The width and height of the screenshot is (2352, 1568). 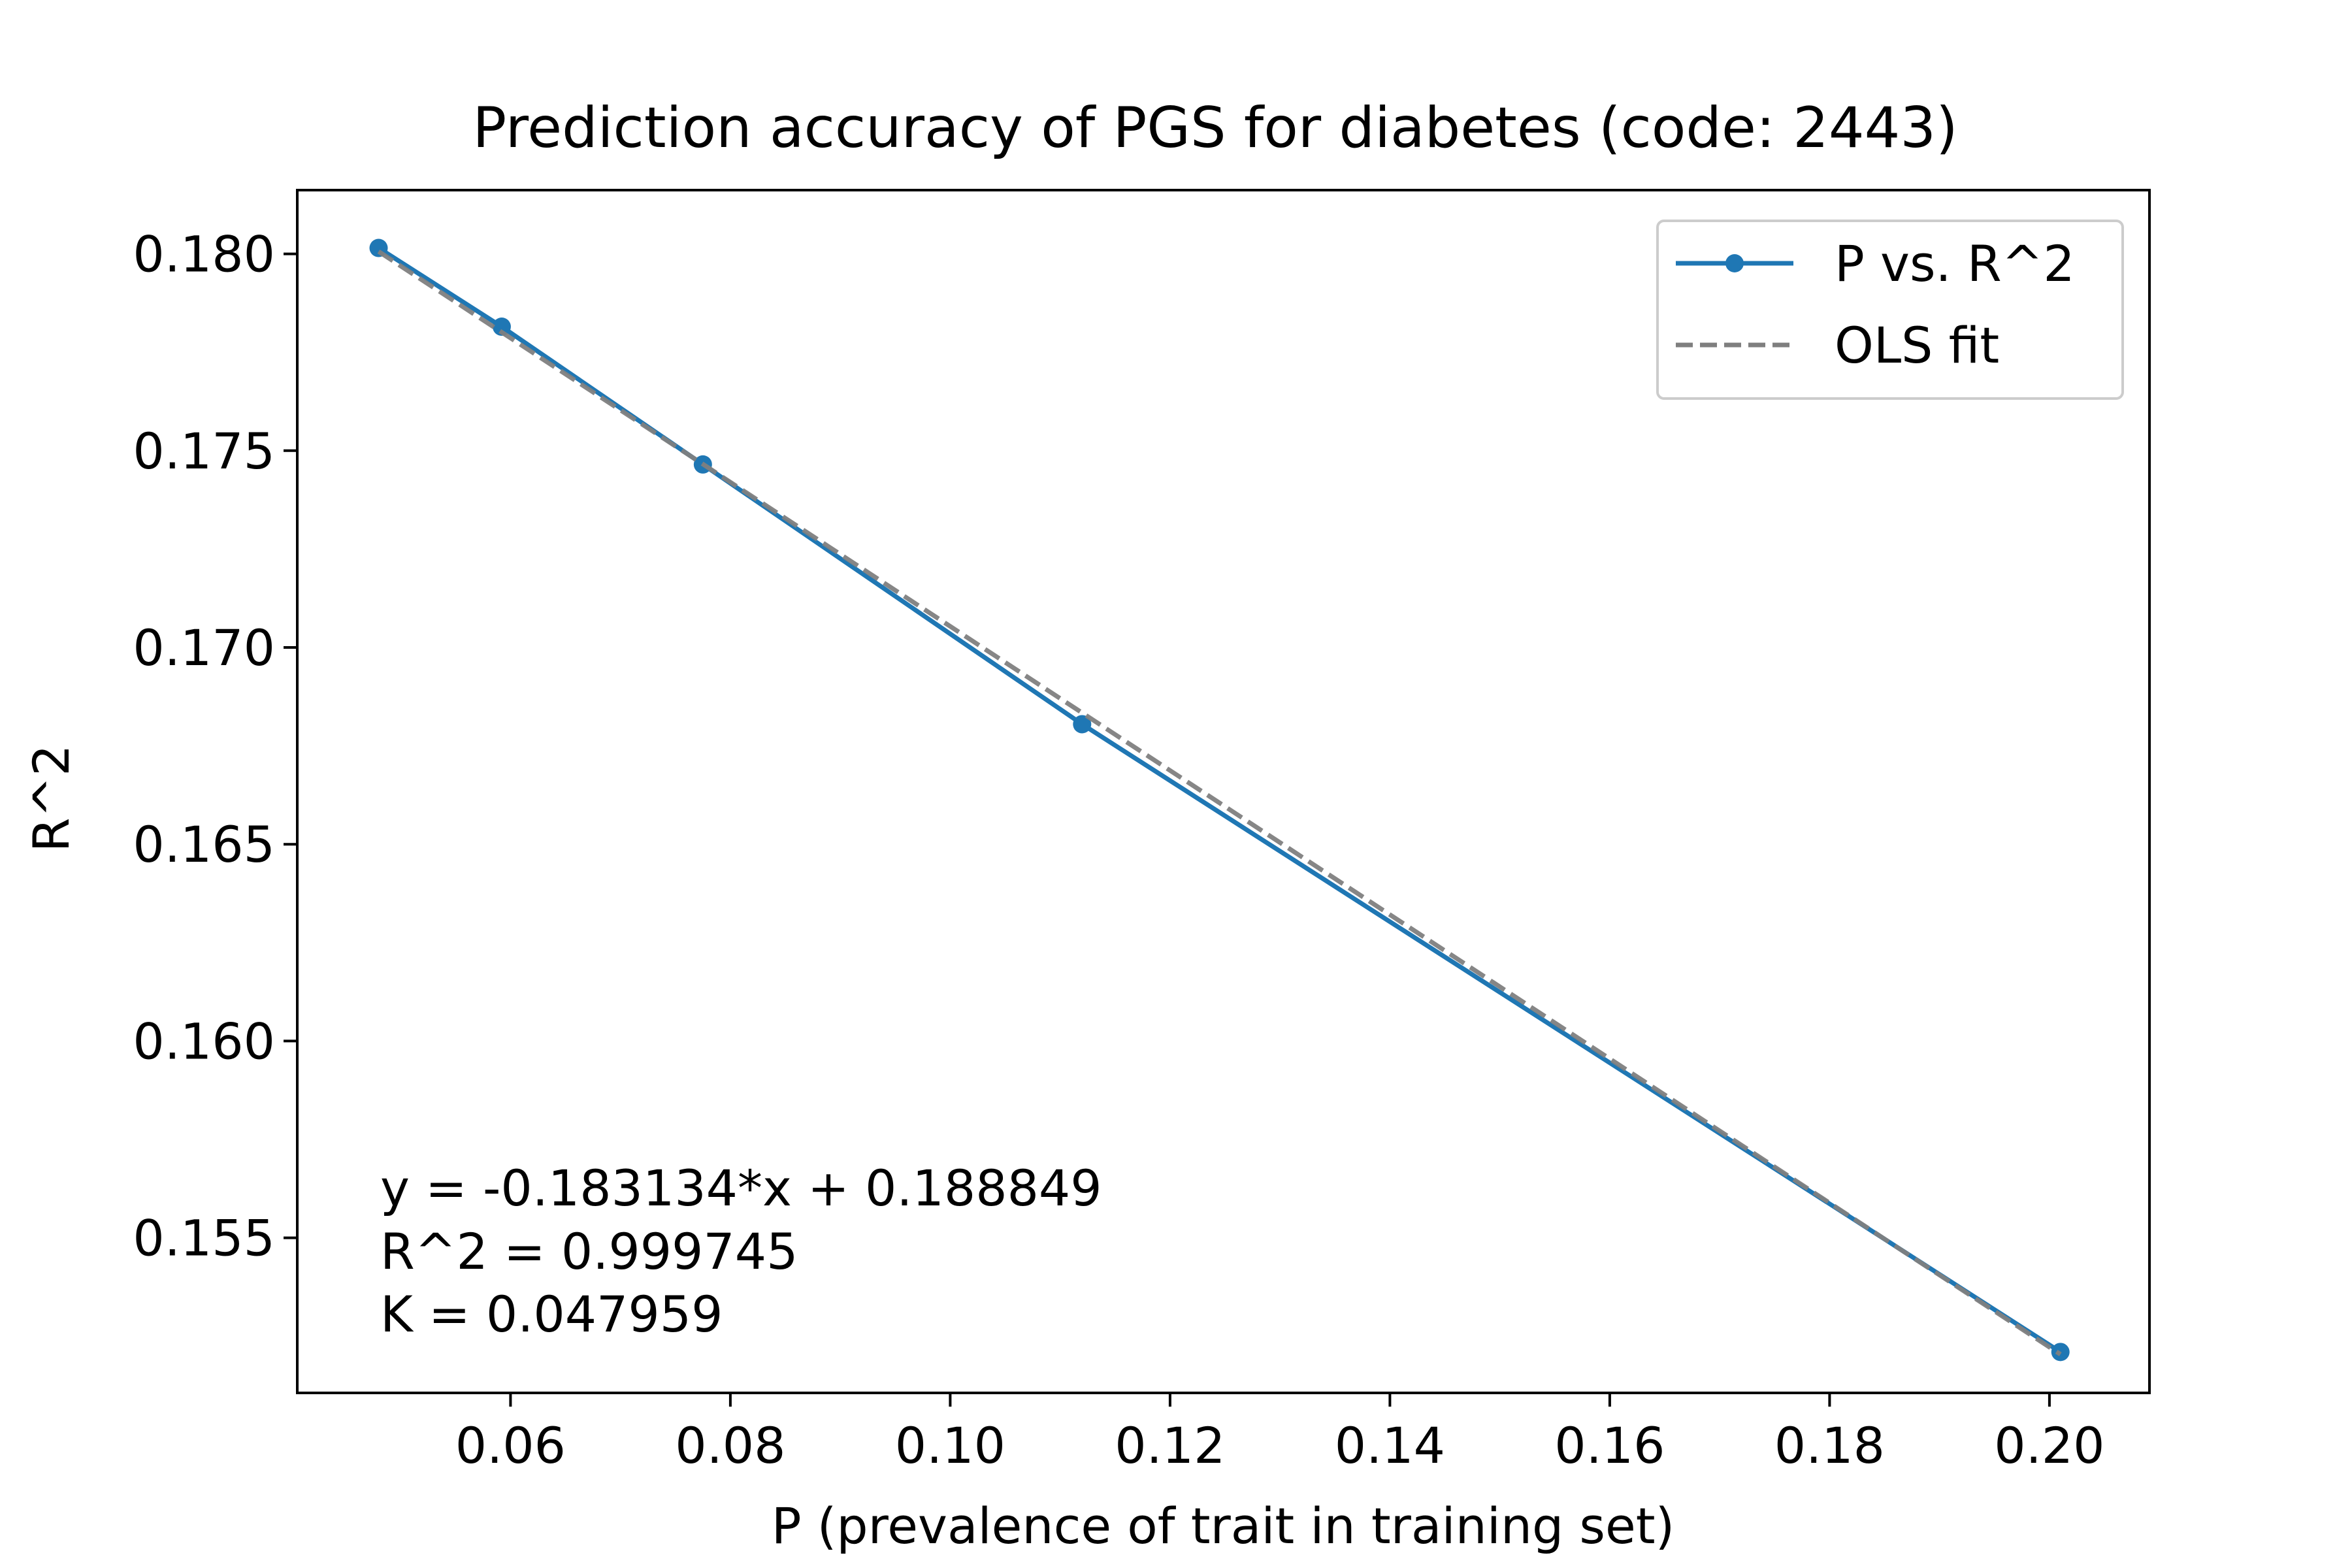 What do you see at coordinates (215, 746) in the screenshot?
I see `y-axis-ticks: 0.155 0.160 0.165 0.170 0.175 0.180` at bounding box center [215, 746].